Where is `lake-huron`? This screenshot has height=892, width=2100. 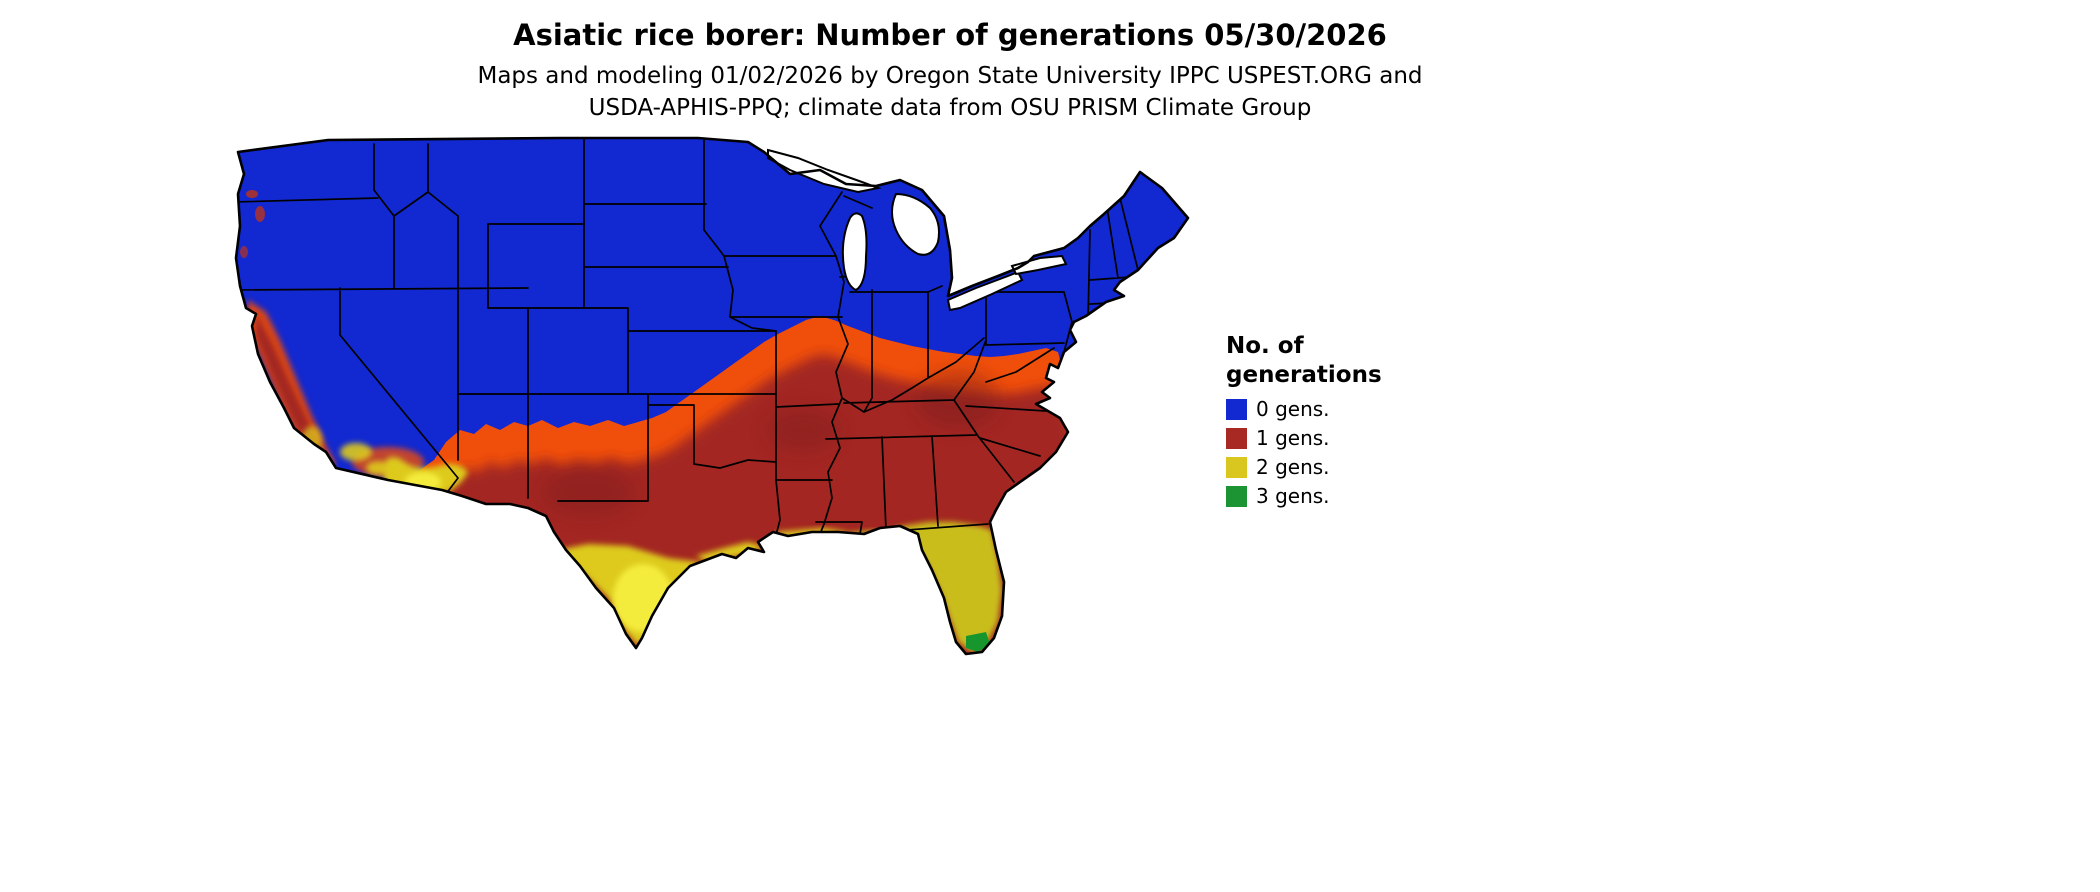 lake-huron is located at coordinates (915, 224).